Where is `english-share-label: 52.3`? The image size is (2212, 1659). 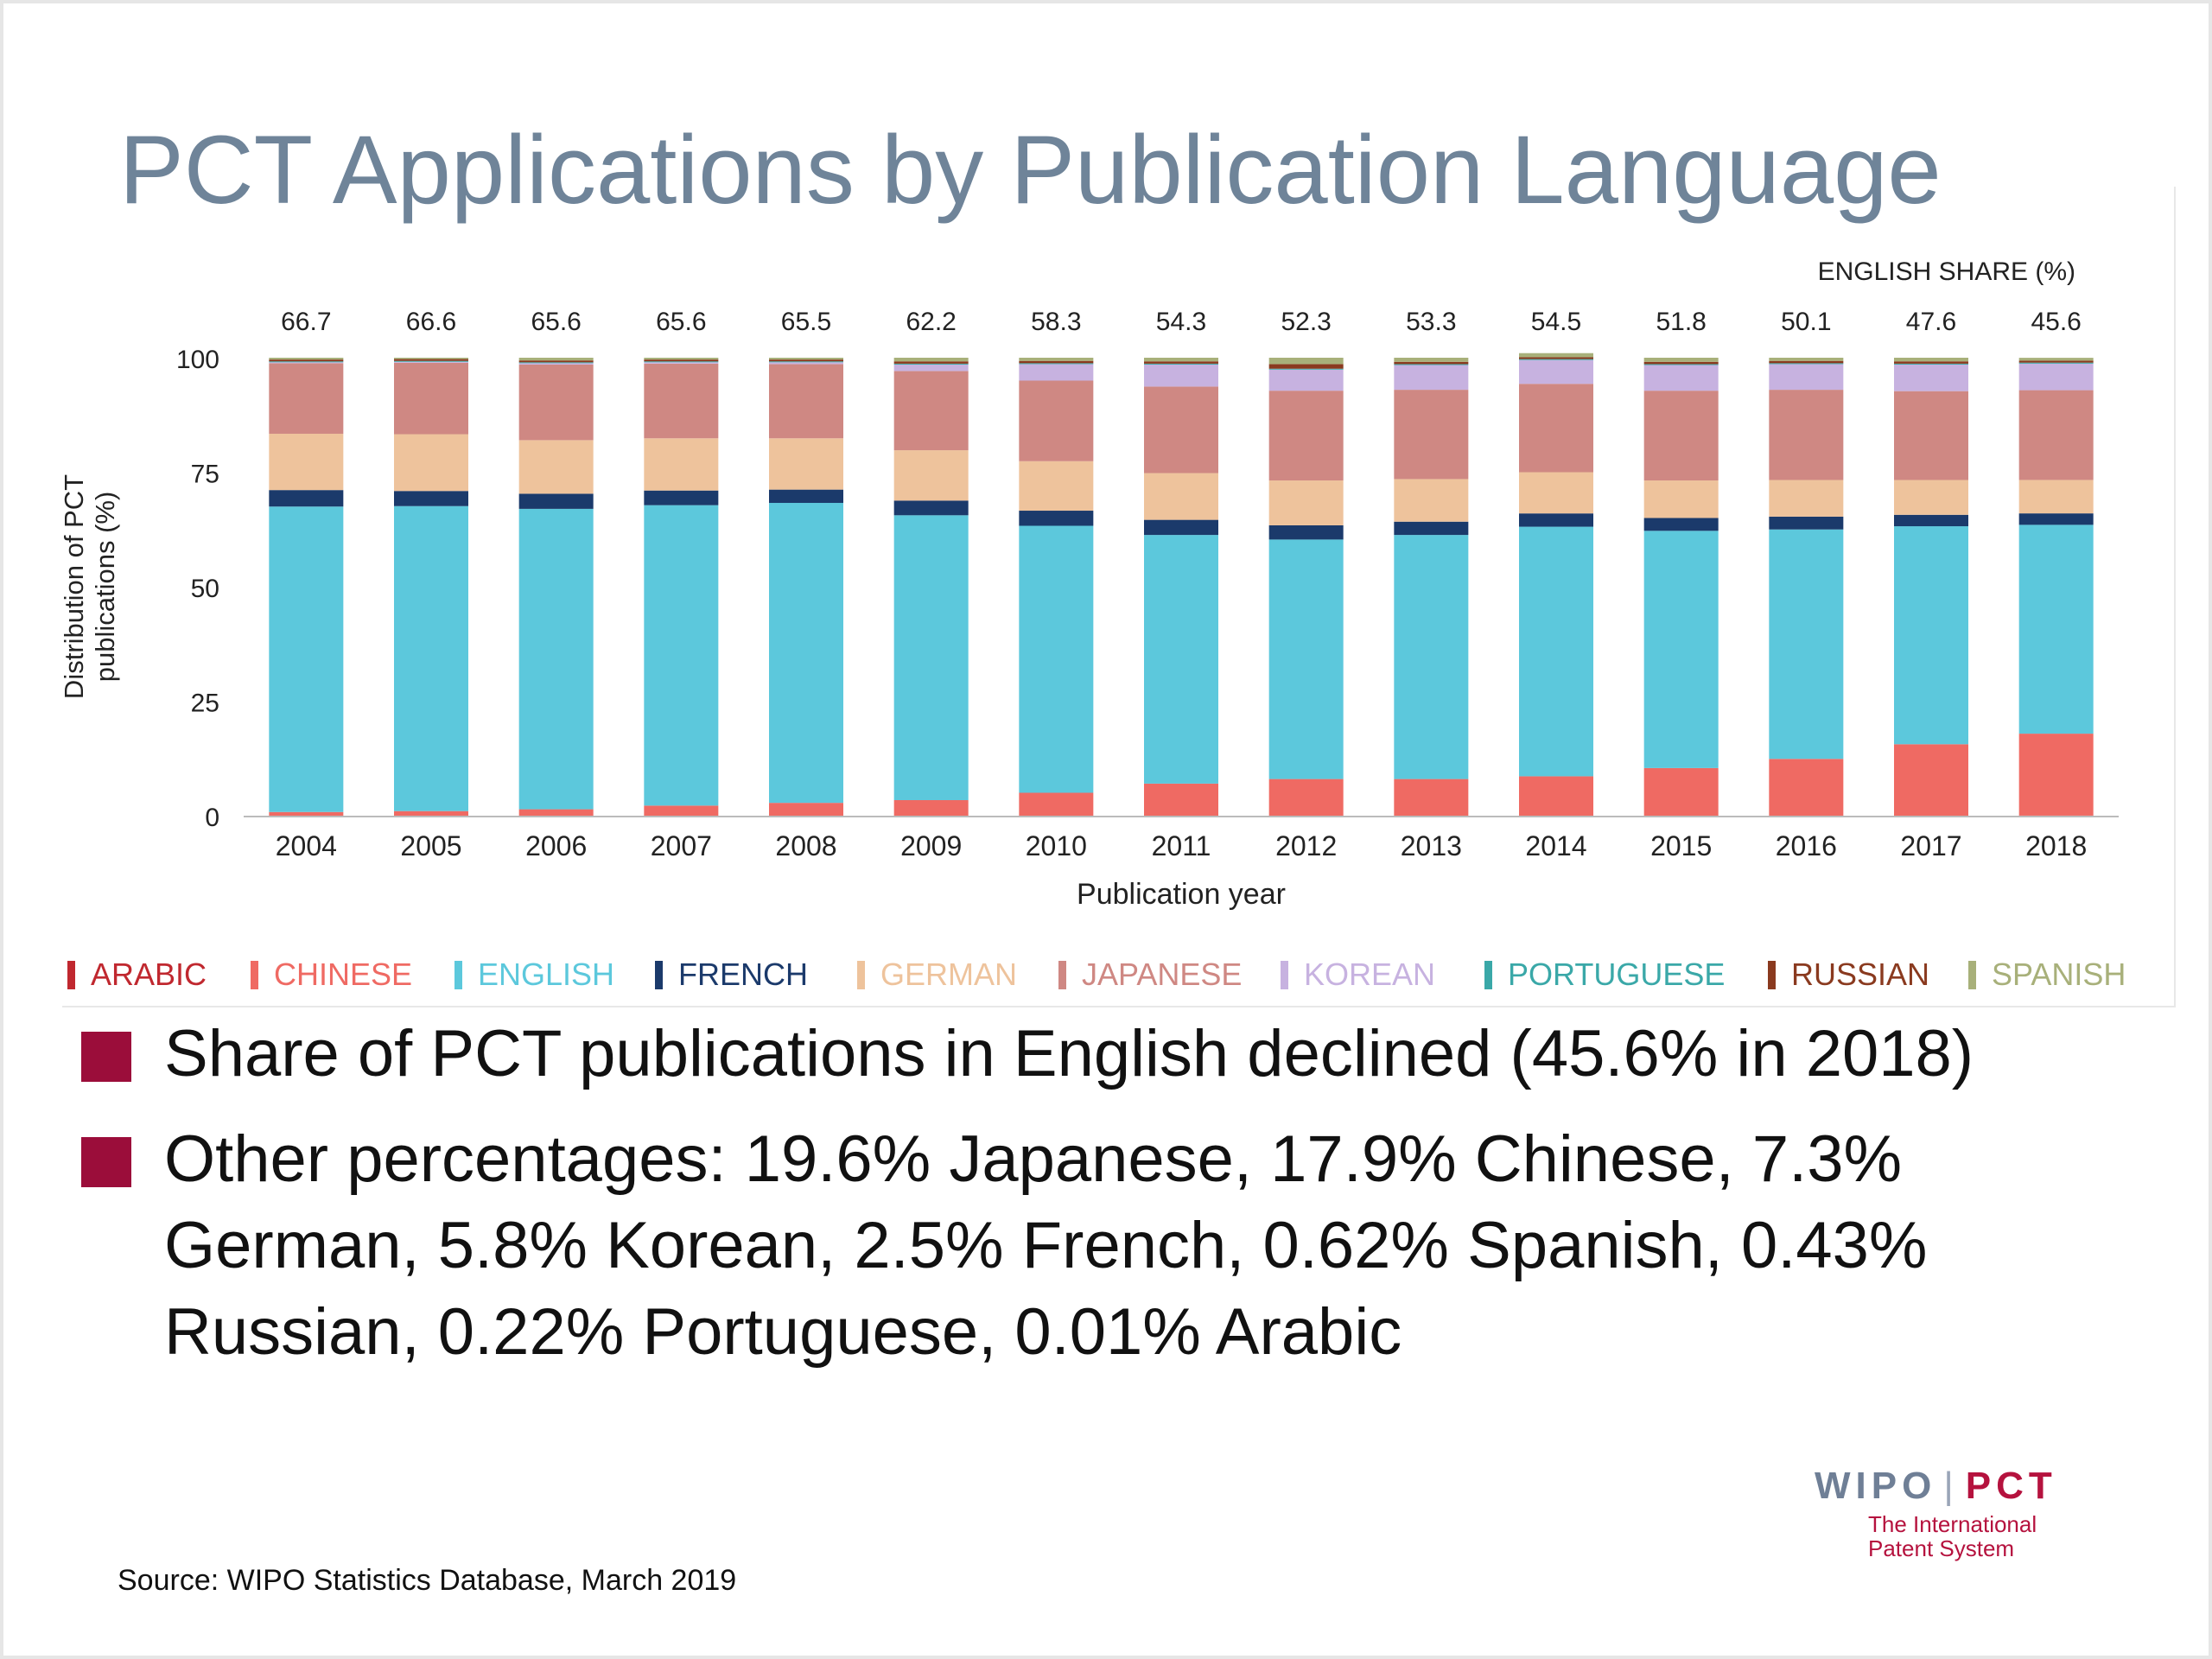
english-share-label: 52.3 is located at coordinates (1306, 322).